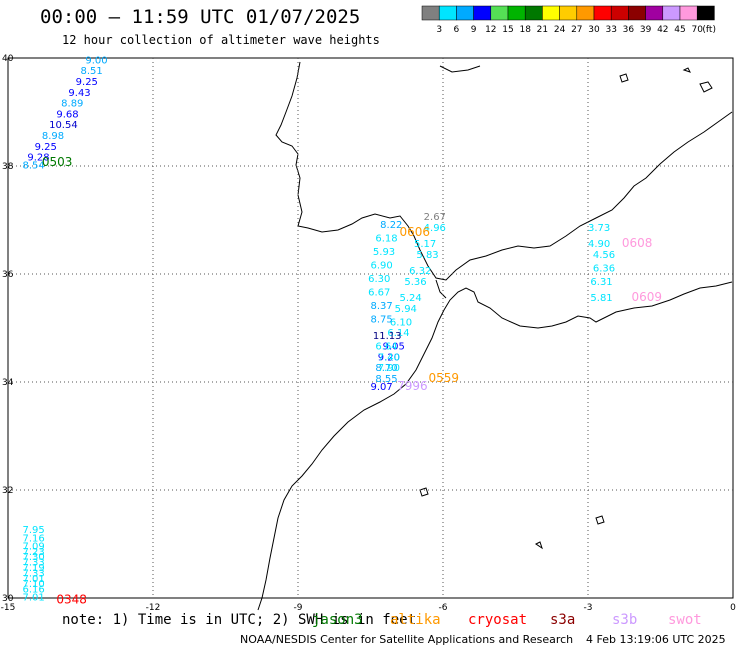  What do you see at coordinates (298, 608) in the screenshot?
I see `lon-tick-label: -9` at bounding box center [298, 608].